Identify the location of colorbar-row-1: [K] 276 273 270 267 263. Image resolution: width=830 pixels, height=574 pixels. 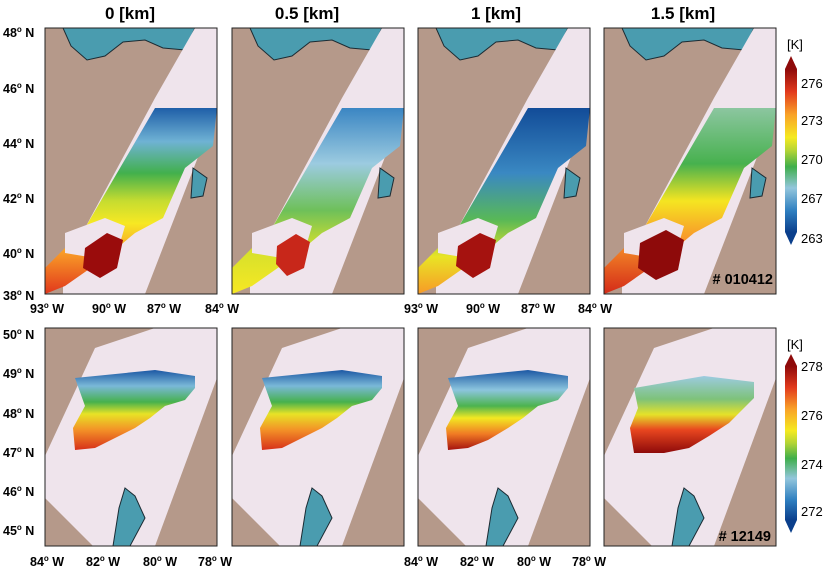
(804, 141).